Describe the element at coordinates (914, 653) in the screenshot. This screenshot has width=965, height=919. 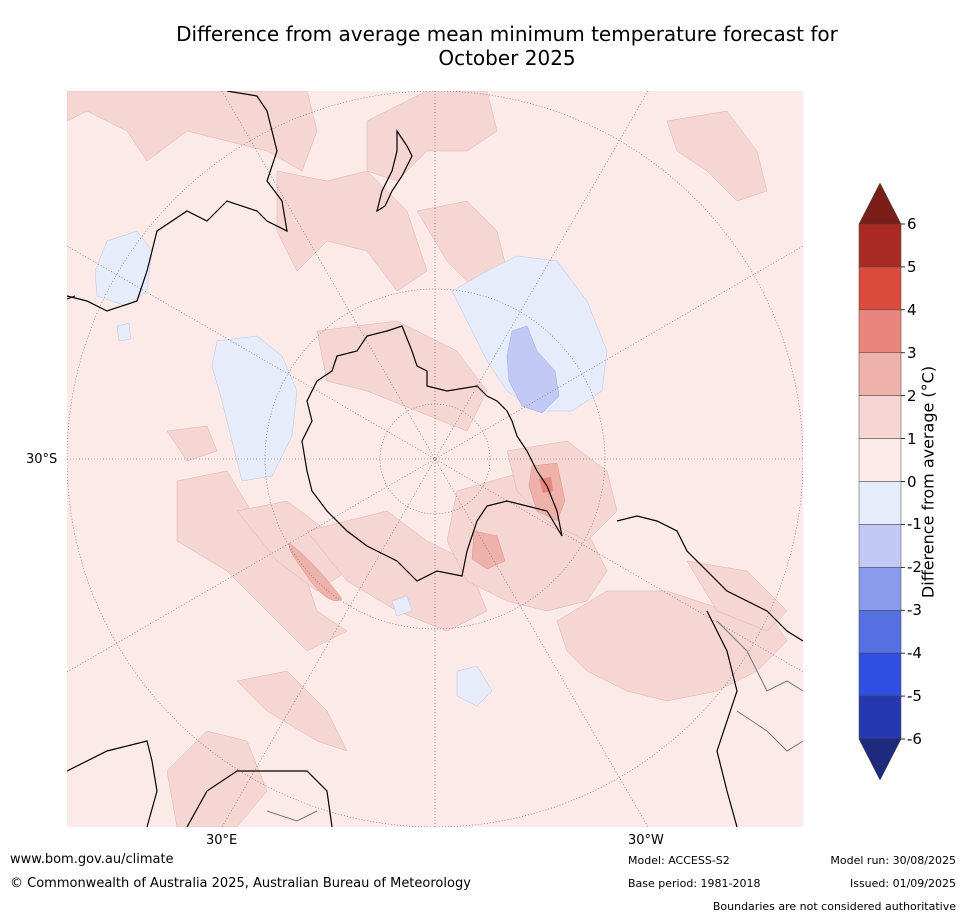
I see `colorbar-tick-label: -4` at that location.